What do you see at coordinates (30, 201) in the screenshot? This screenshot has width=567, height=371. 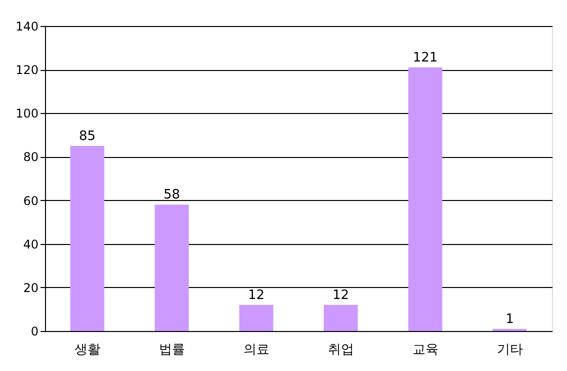 I see `y-tick-label: 60` at bounding box center [30, 201].